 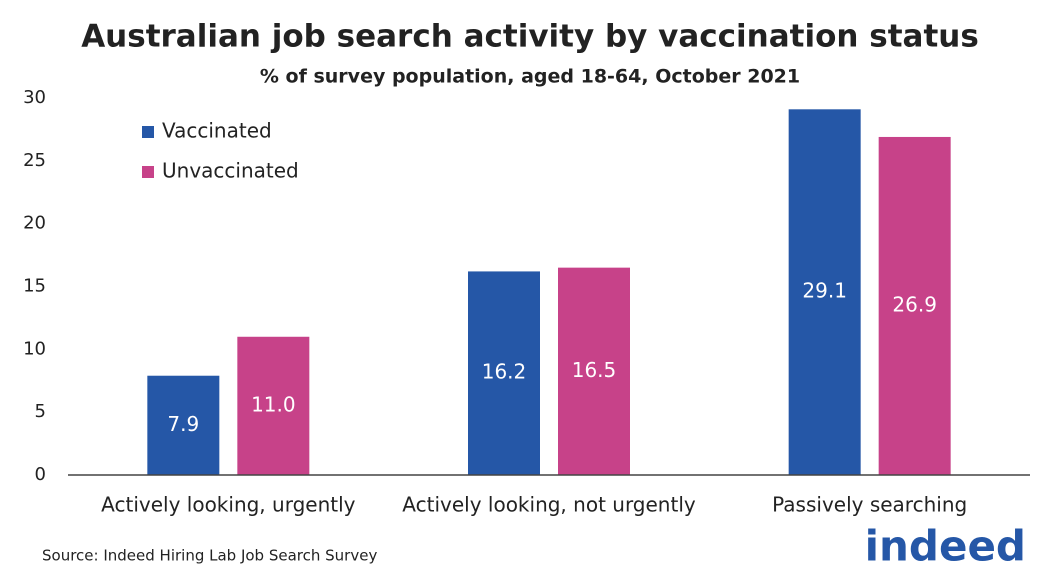 I want to click on value-label: 16.2, so click(x=504, y=372).